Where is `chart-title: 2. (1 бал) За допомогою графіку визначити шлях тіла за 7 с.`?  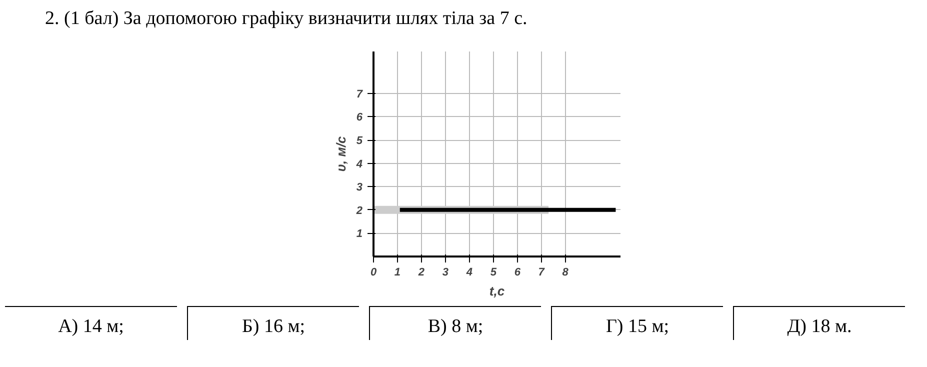 chart-title: 2. (1 бал) За допомогою графіку визначити шлях тіла за 7 с. is located at coordinates (286, 19).